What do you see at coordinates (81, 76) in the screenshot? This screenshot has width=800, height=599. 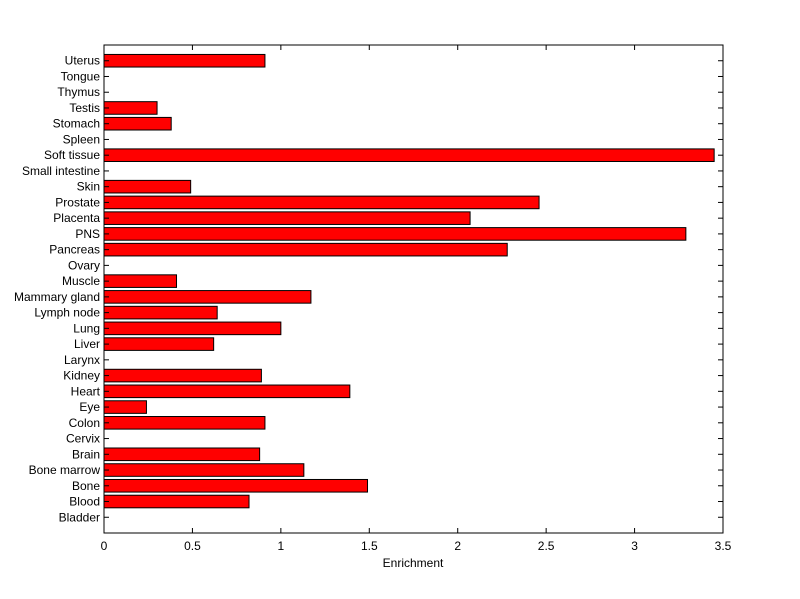 I see `y-tick-label: Tongue` at bounding box center [81, 76].